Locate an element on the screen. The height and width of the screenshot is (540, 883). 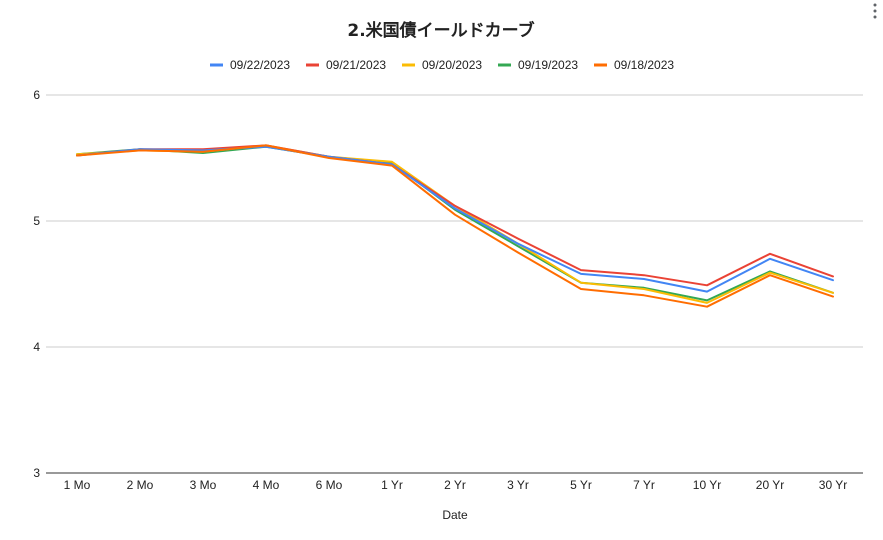
legend-label: 09/21/2023 is located at coordinates (356, 65).